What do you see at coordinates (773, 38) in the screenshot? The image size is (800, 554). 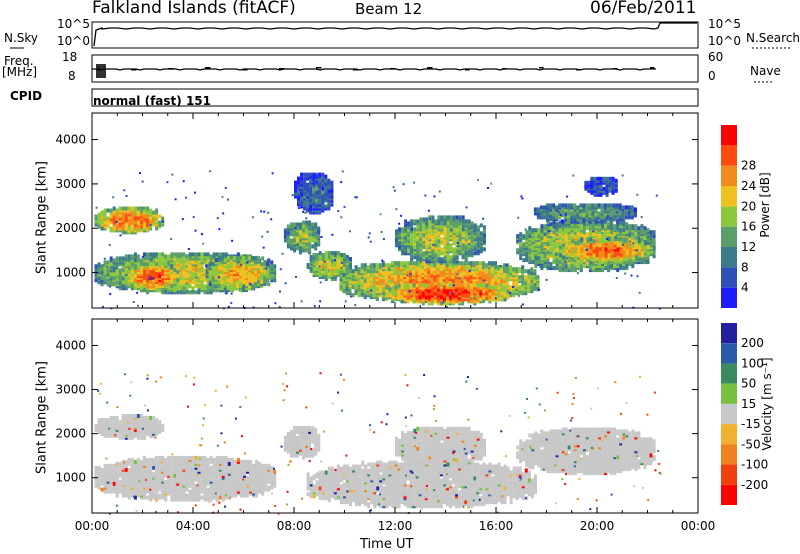 I see `nsearch-label: N.Search` at bounding box center [773, 38].